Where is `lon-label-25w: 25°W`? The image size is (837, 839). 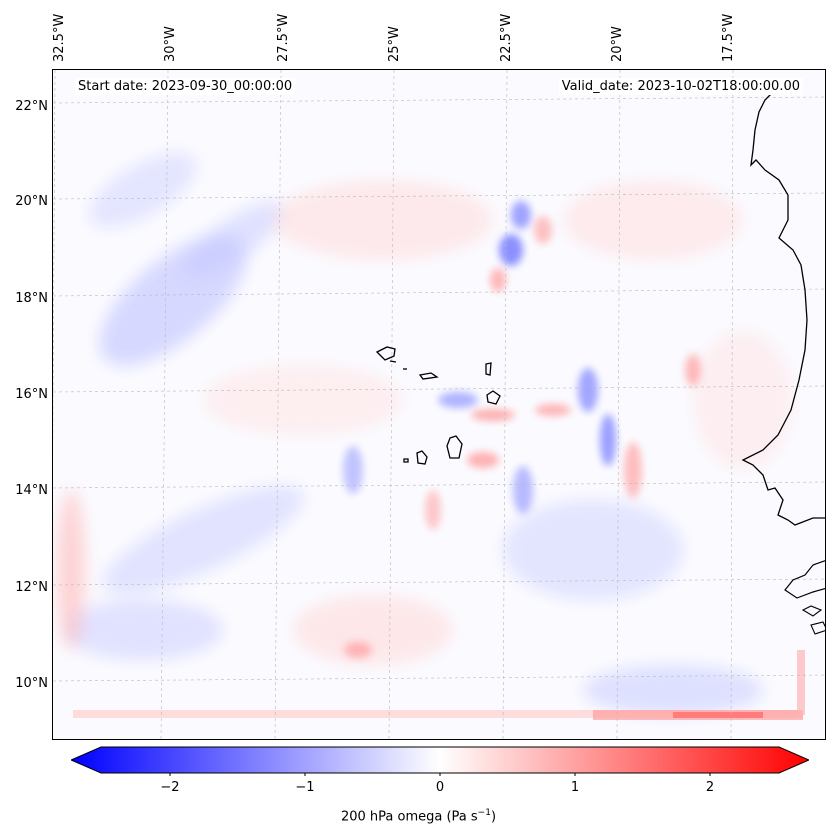
lon-label-25w: 25°W is located at coordinates (394, 44).